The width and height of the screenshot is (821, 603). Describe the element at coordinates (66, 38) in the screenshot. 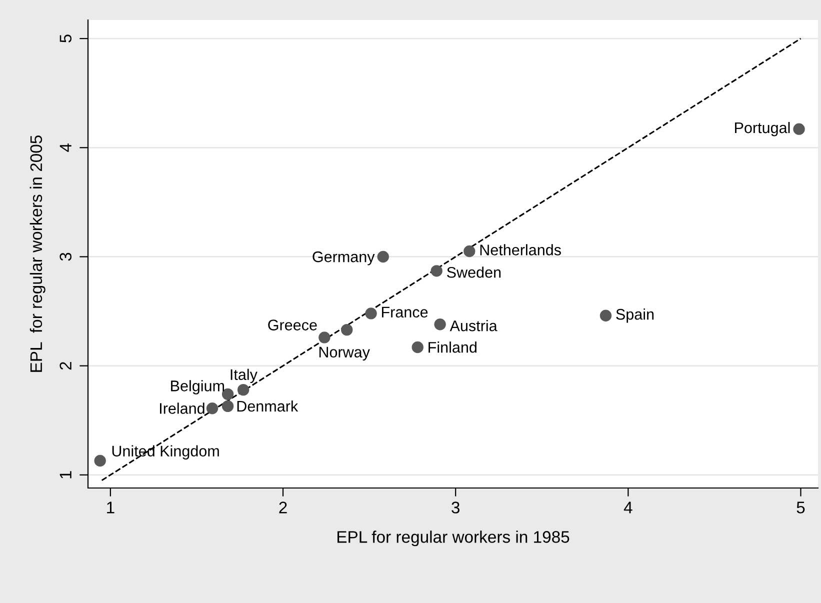

I see `y-tick-label: 5` at that location.